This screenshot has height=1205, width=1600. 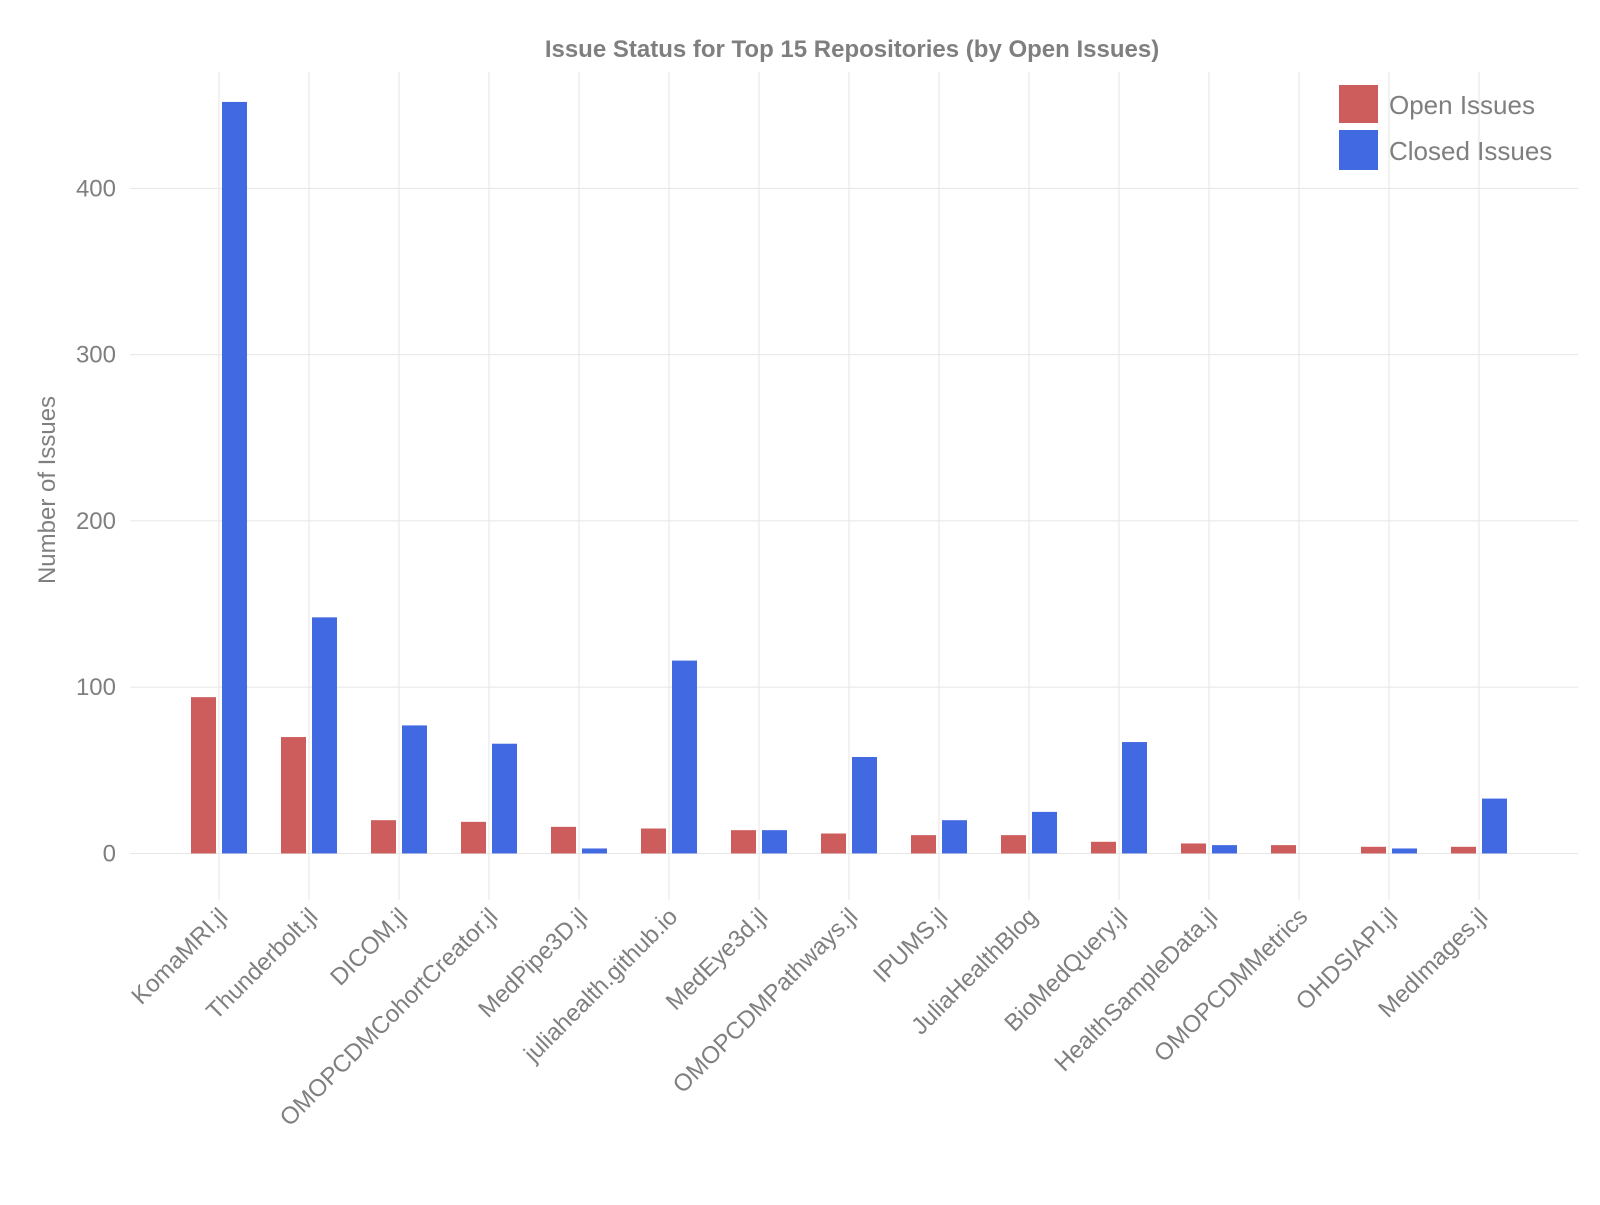 I want to click on x-tick-label: juliahealth.github.io, so click(x=600, y=985).